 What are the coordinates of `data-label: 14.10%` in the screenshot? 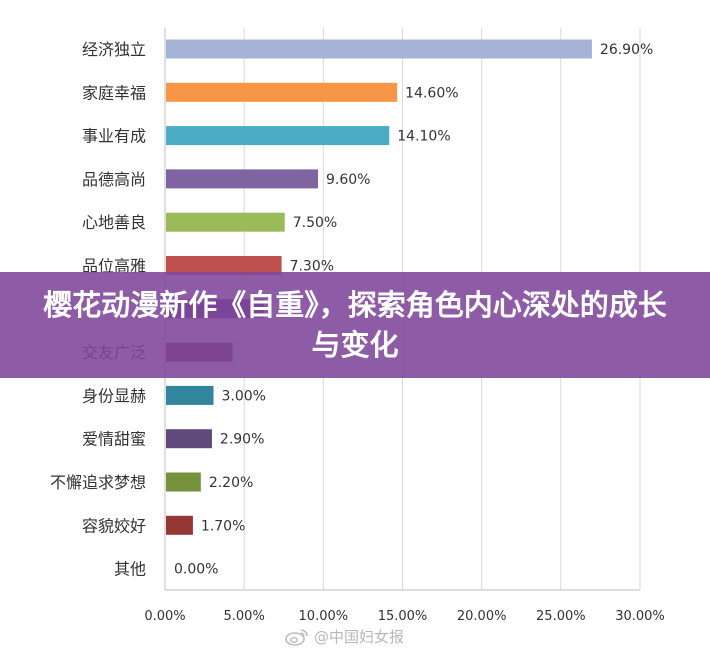 It's located at (423, 137).